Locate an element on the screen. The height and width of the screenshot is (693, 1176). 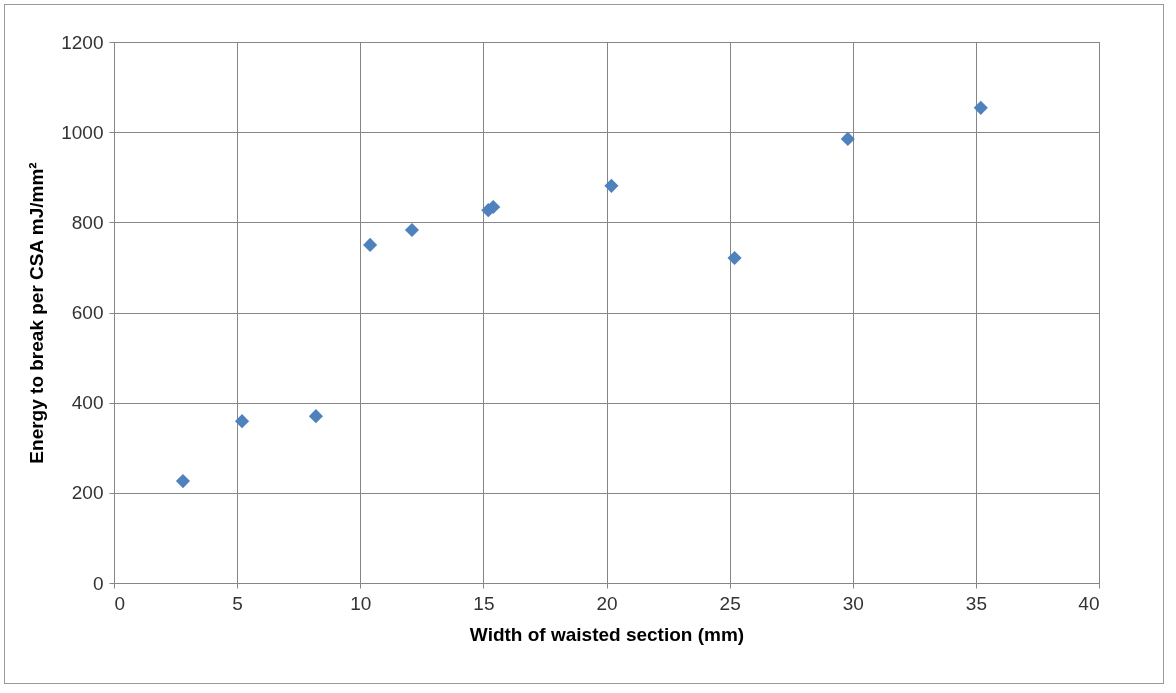
x-tick-label: 25 is located at coordinates (730, 603).